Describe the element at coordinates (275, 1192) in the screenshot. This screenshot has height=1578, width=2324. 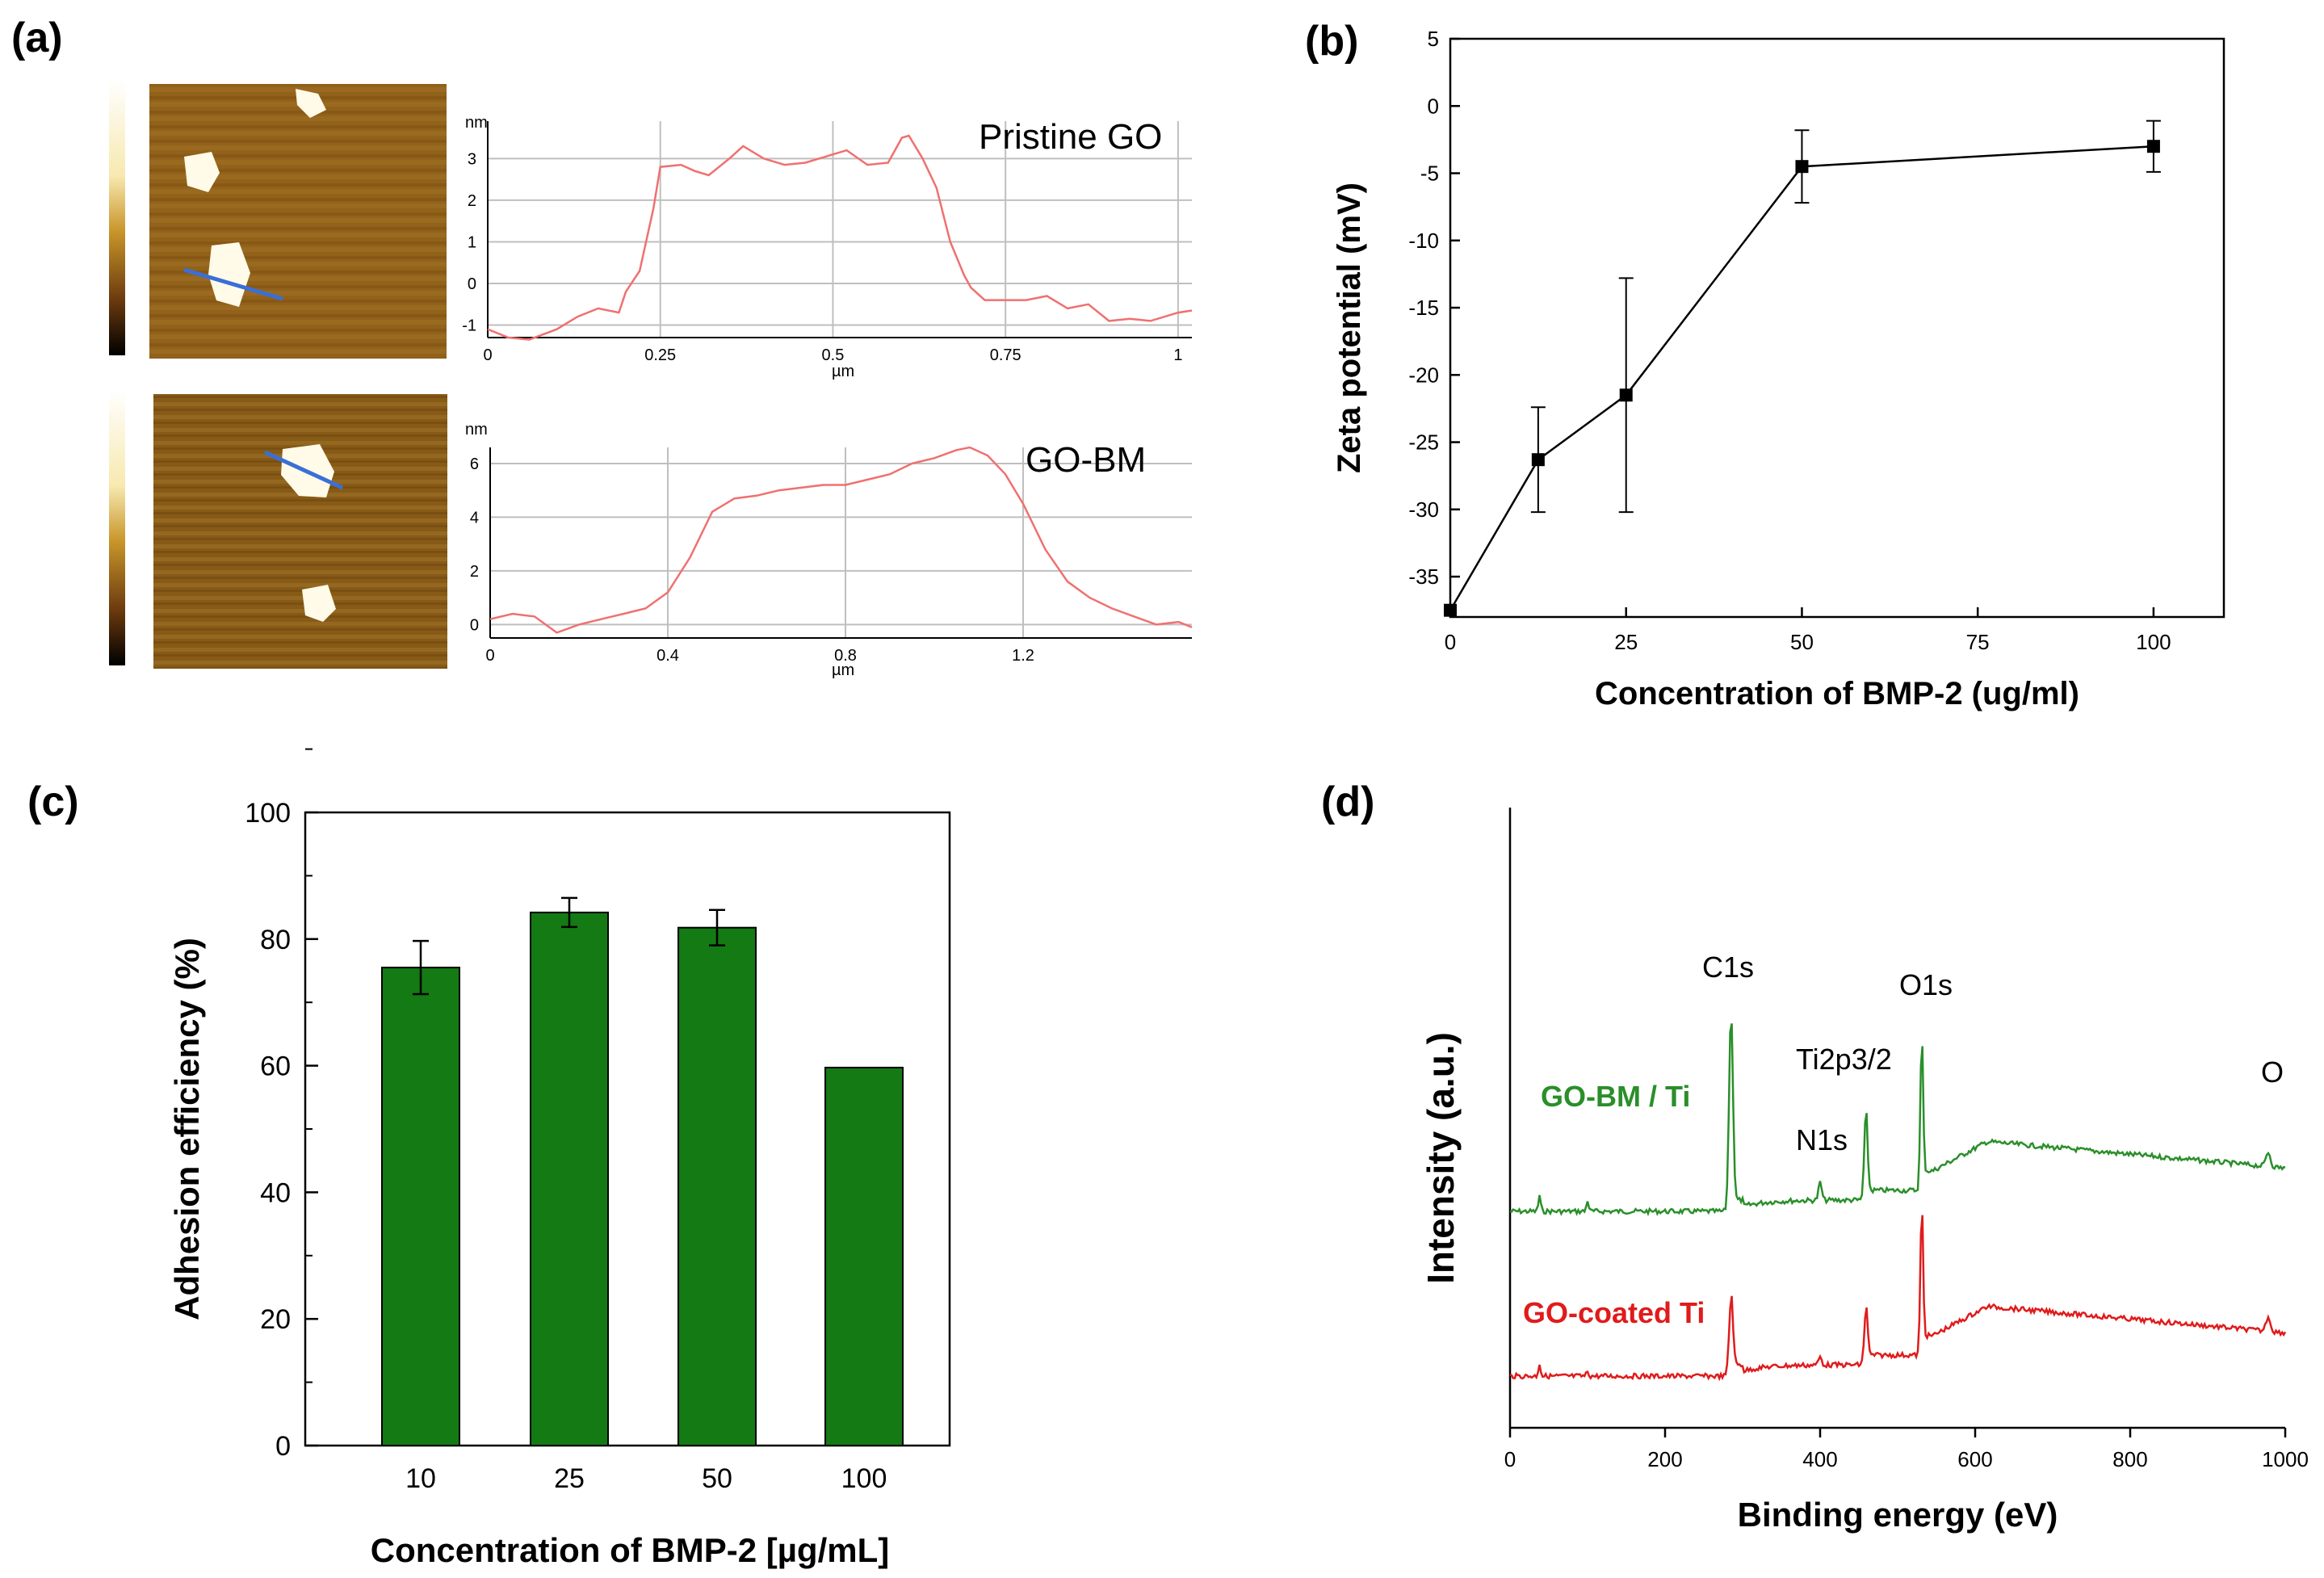
I see `y-tick-label: 40` at that location.